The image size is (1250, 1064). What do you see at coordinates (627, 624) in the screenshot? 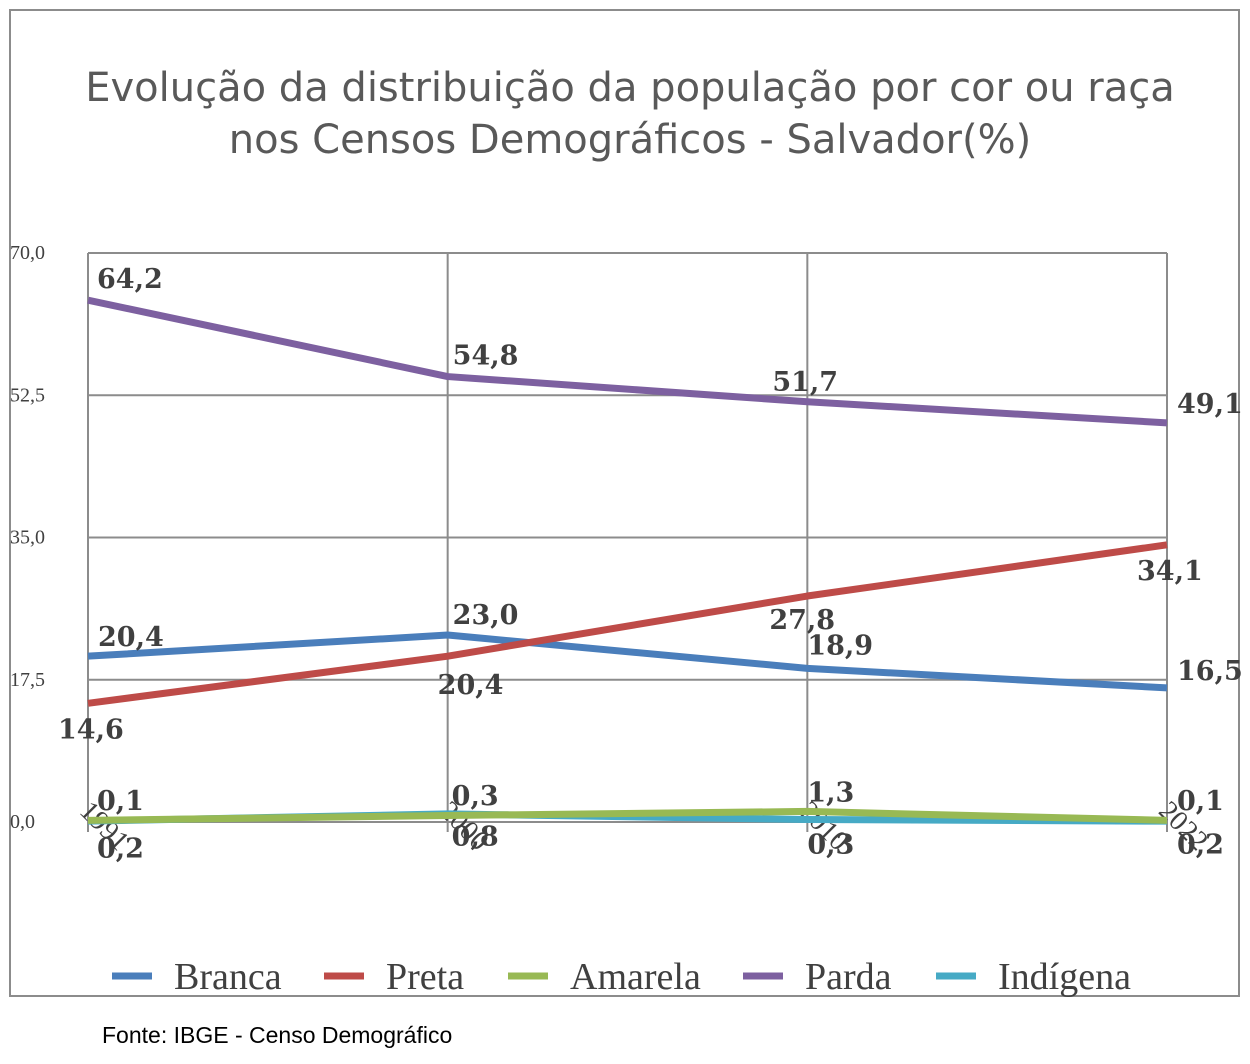
I see `series-line-preta` at bounding box center [627, 624].